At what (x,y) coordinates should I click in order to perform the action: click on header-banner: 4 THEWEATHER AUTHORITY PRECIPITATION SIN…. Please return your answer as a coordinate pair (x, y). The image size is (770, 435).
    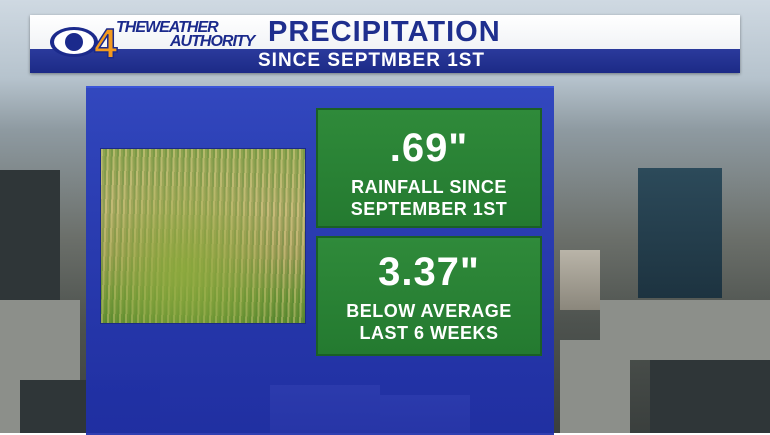
    Looking at the image, I should click on (385, 44).